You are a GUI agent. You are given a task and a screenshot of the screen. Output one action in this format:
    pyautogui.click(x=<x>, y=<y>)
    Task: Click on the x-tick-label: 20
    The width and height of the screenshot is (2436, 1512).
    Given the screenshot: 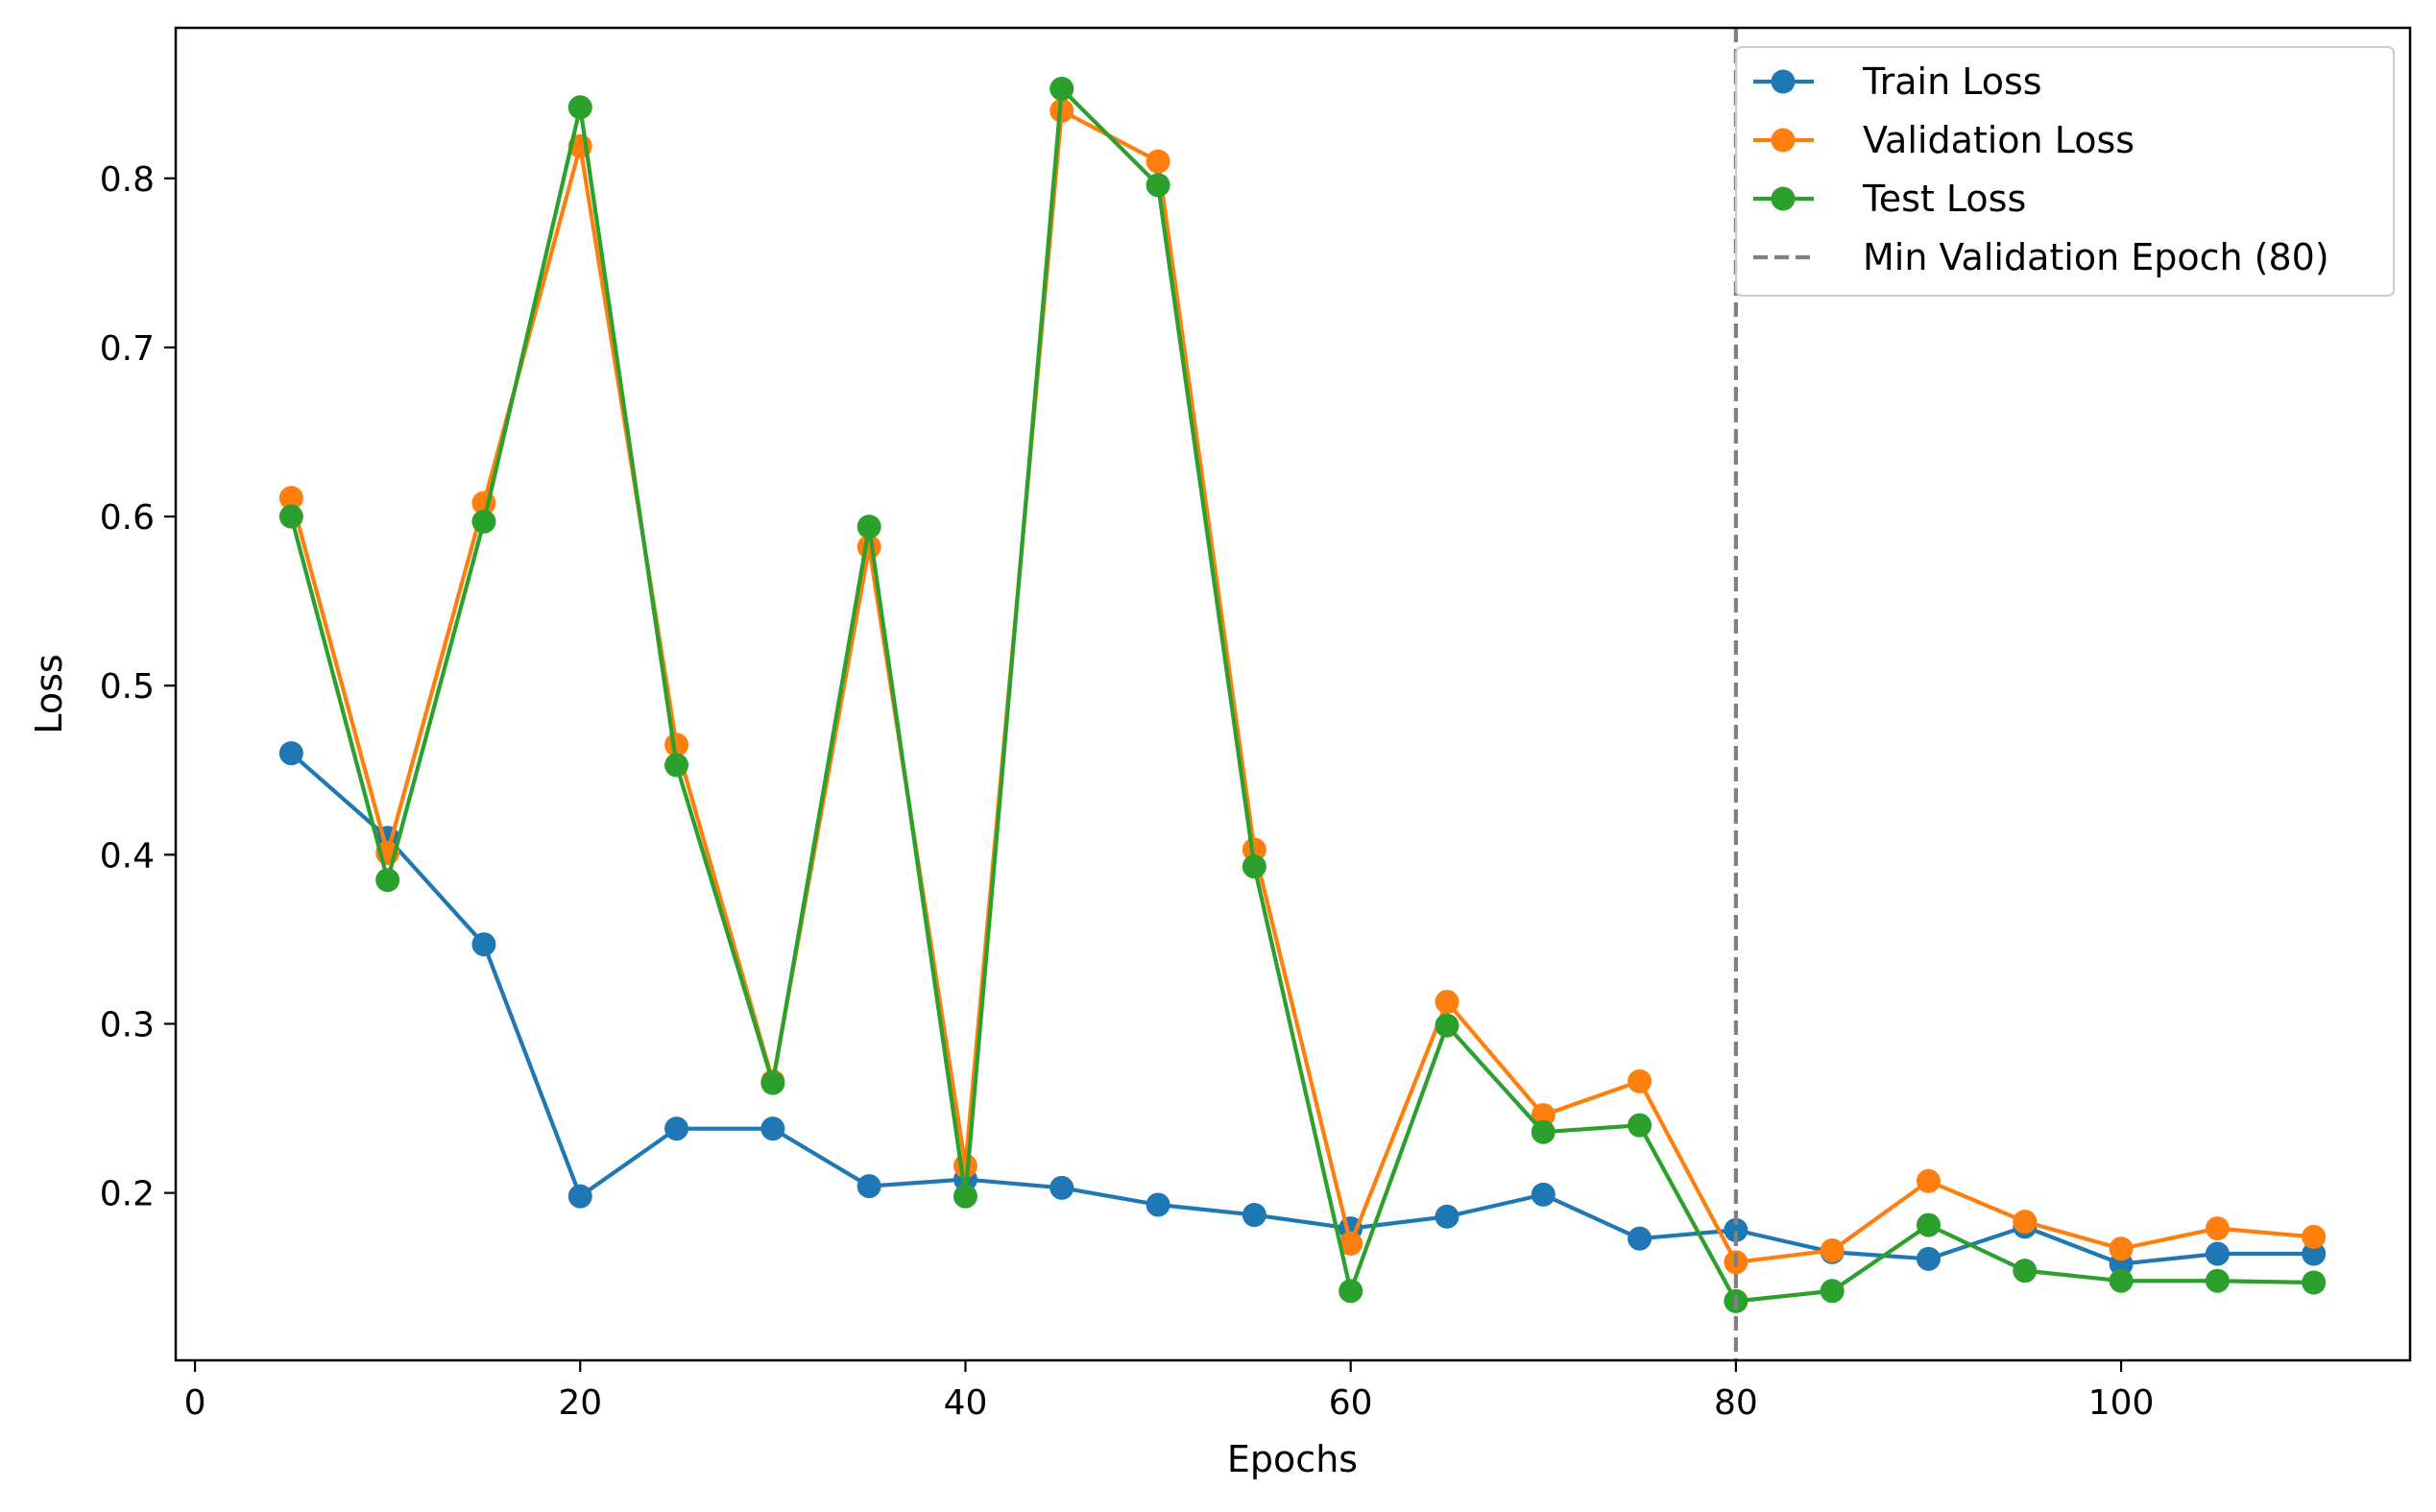 What is the action you would take?
    pyautogui.click(x=580, y=1403)
    